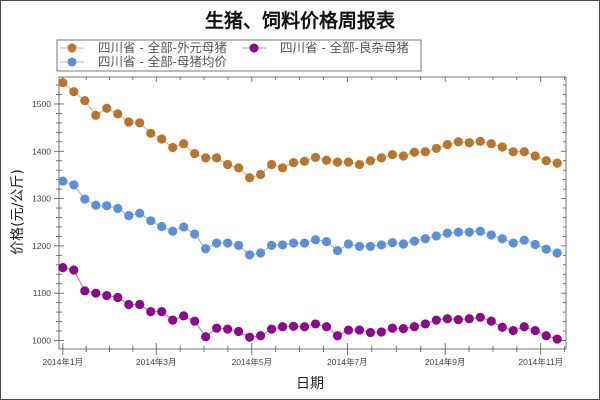  I want to click on y-tick-label: 1300, so click(41, 199).